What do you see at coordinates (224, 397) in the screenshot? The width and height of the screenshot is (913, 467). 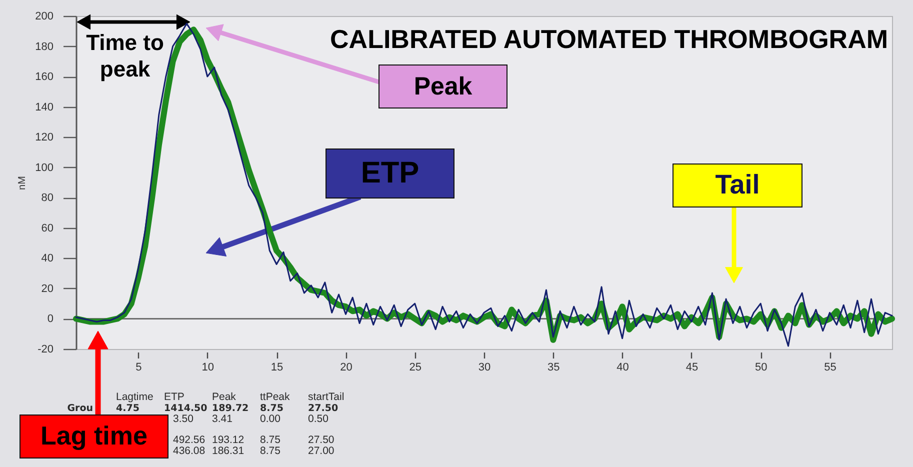 I see `text: Peak` at bounding box center [224, 397].